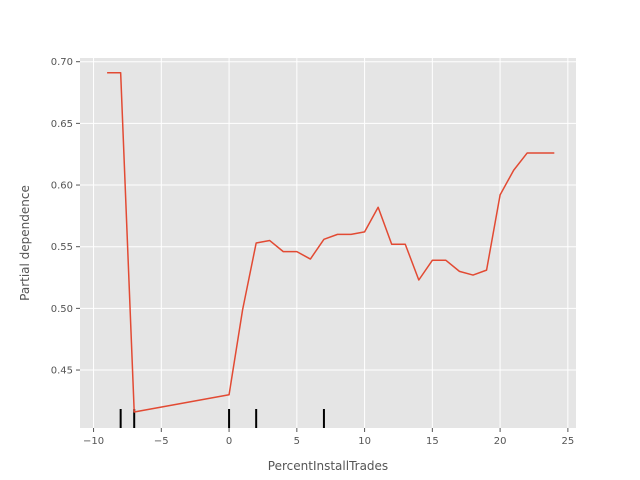 This screenshot has height=480, width=640. Describe the element at coordinates (62, 186) in the screenshot. I see `y-tick-label: 0.60` at that location.